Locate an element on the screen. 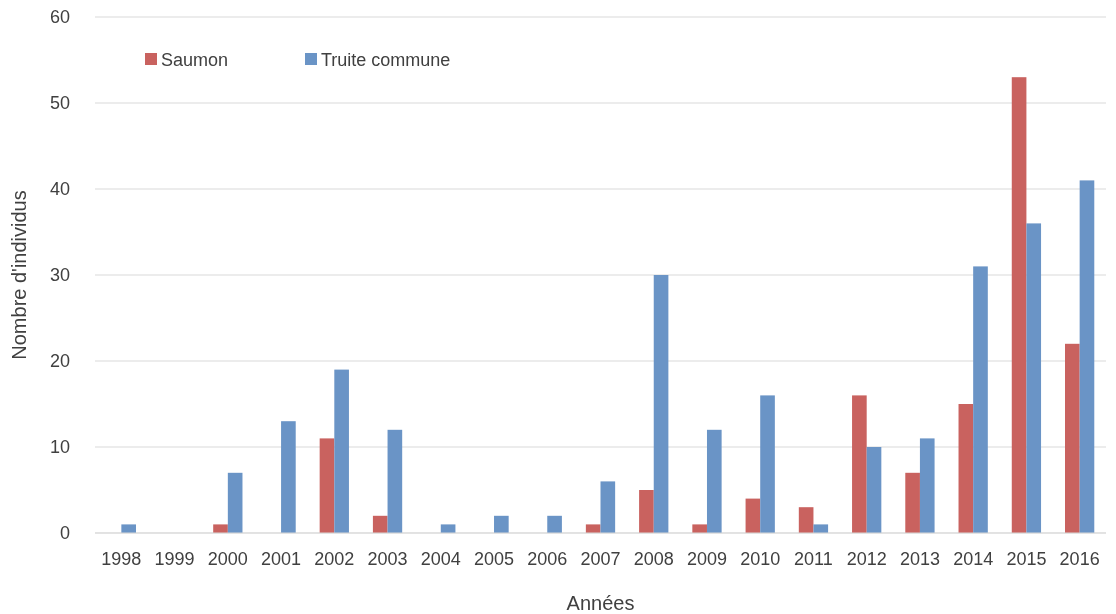 The width and height of the screenshot is (1116, 614). x-tick-label: 2014 is located at coordinates (973, 559).